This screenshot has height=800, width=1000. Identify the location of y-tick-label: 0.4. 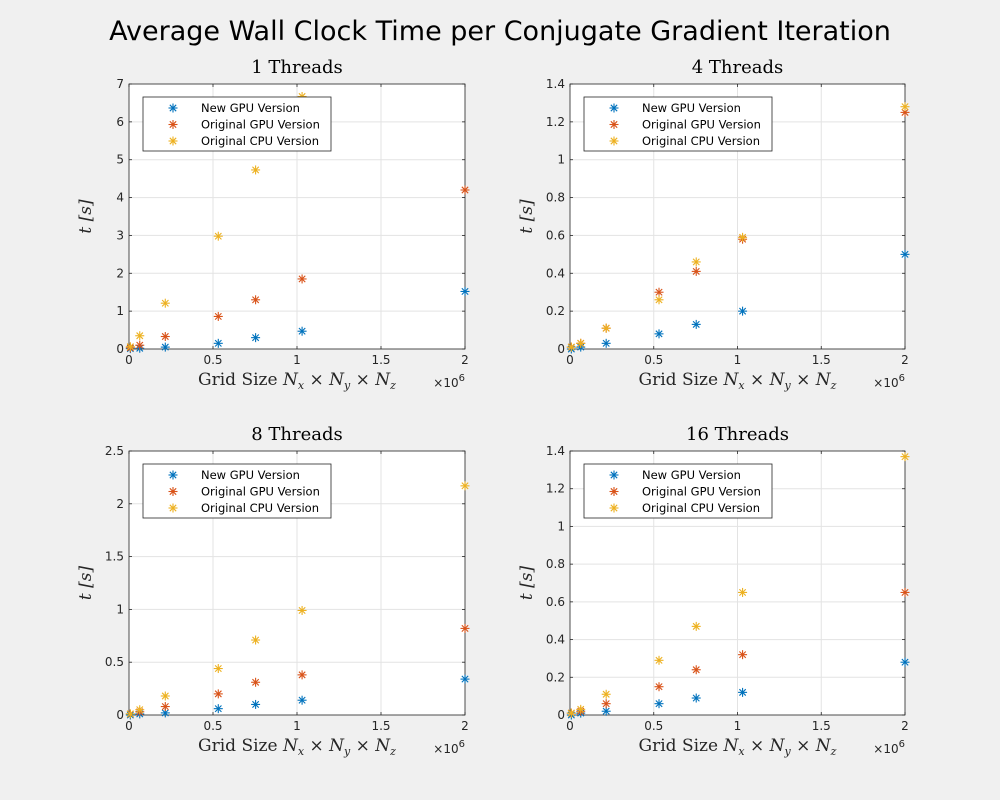
(555, 273).